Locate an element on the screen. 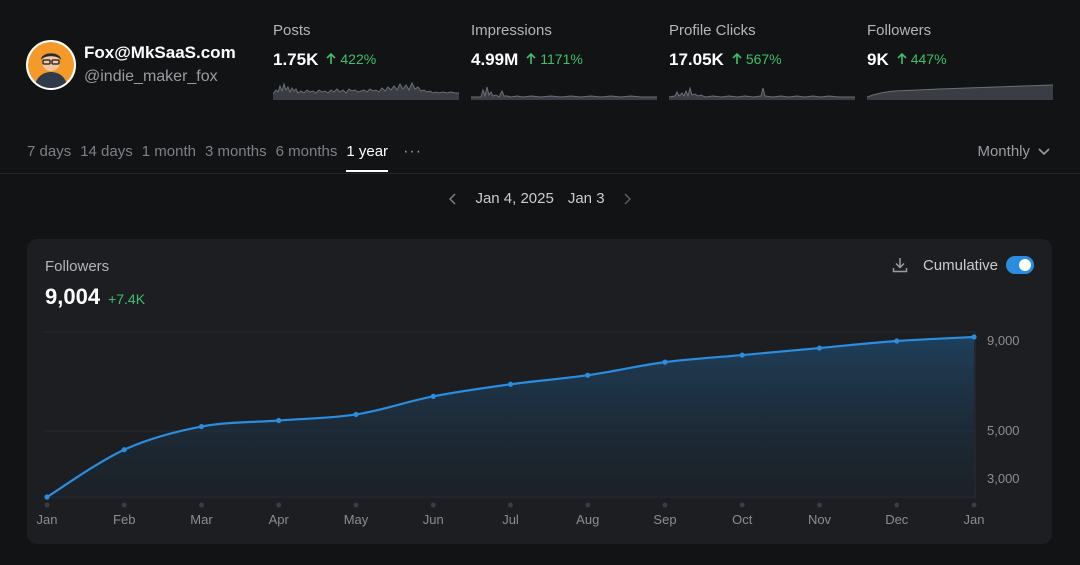 The width and height of the screenshot is (1080, 565). next-period-button is located at coordinates (627, 198).